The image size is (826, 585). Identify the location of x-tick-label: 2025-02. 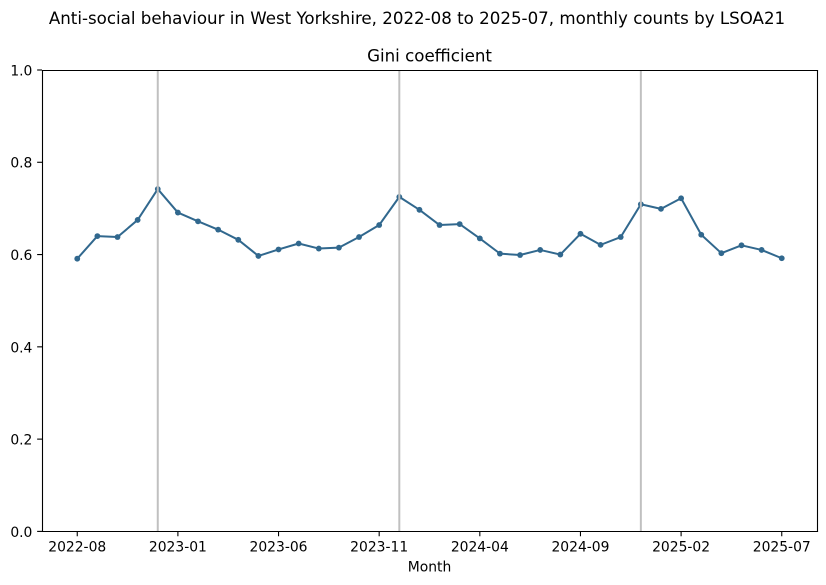
(681, 548).